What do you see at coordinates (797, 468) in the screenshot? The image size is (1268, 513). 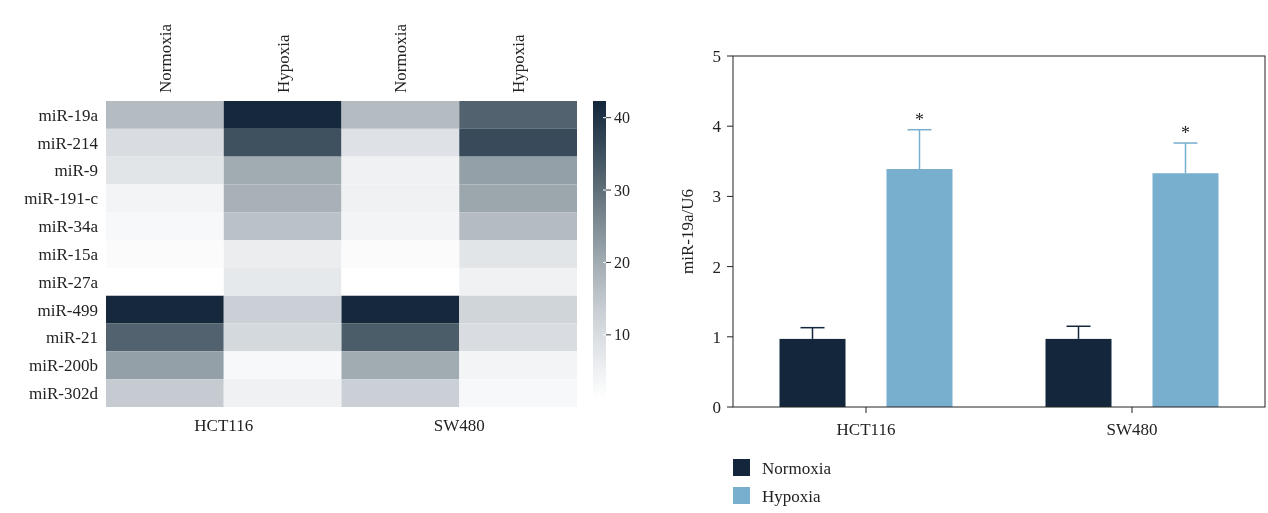 I see `legend-label: Normoxia` at bounding box center [797, 468].